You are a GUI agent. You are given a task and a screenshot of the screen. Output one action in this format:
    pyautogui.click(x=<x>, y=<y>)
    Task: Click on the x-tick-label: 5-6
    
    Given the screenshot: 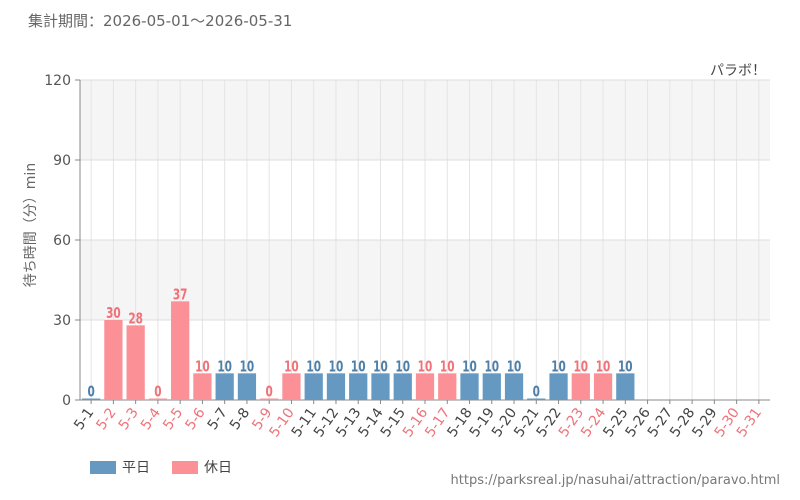 What is the action you would take?
    pyautogui.click(x=195, y=419)
    